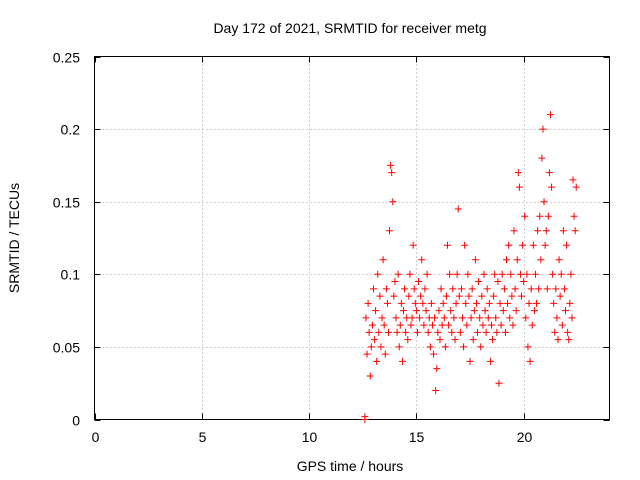 The image size is (640, 480). What do you see at coordinates (417, 437) in the screenshot?
I see `x-tick-label: 15` at bounding box center [417, 437].